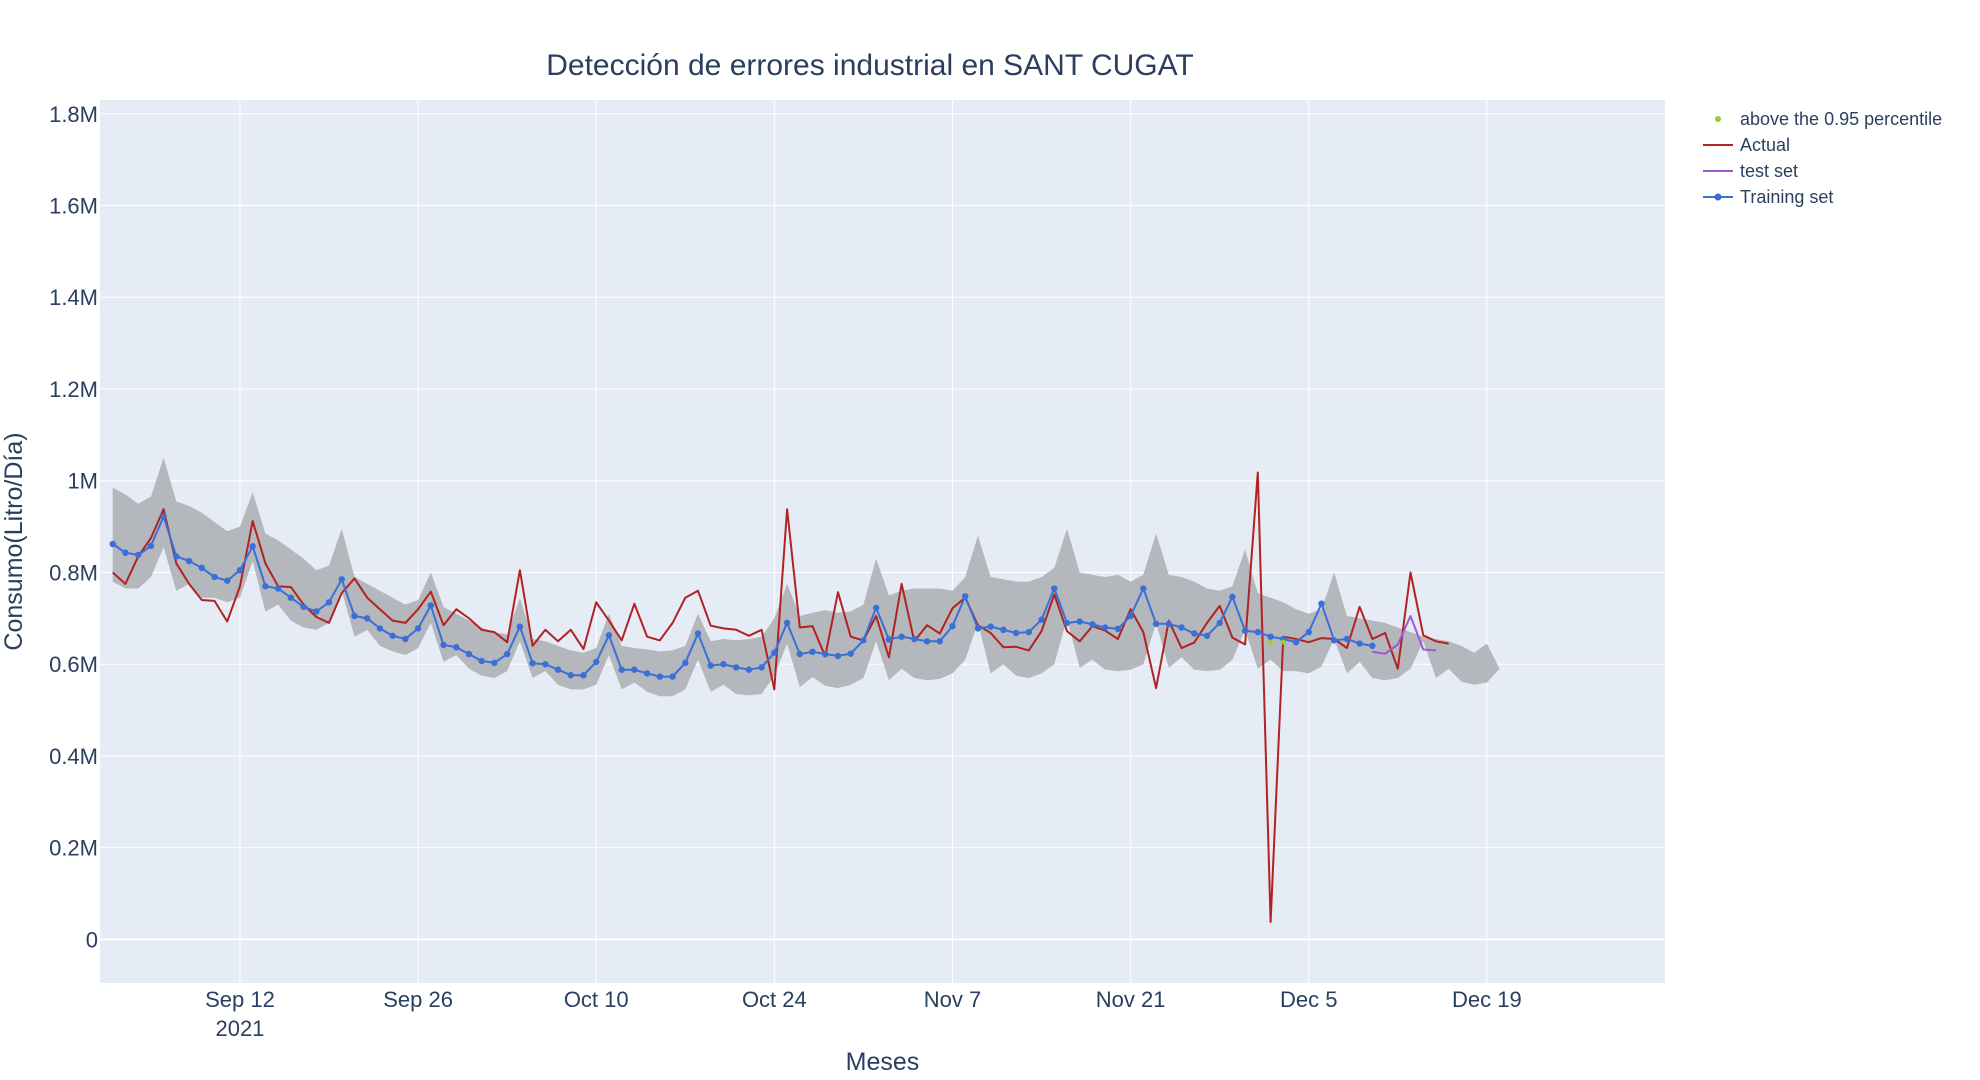 Image resolution: width=1980 pixels, height=1080 pixels. What do you see at coordinates (73, 114) in the screenshot?
I see `y-tick-label: 1.8M` at bounding box center [73, 114].